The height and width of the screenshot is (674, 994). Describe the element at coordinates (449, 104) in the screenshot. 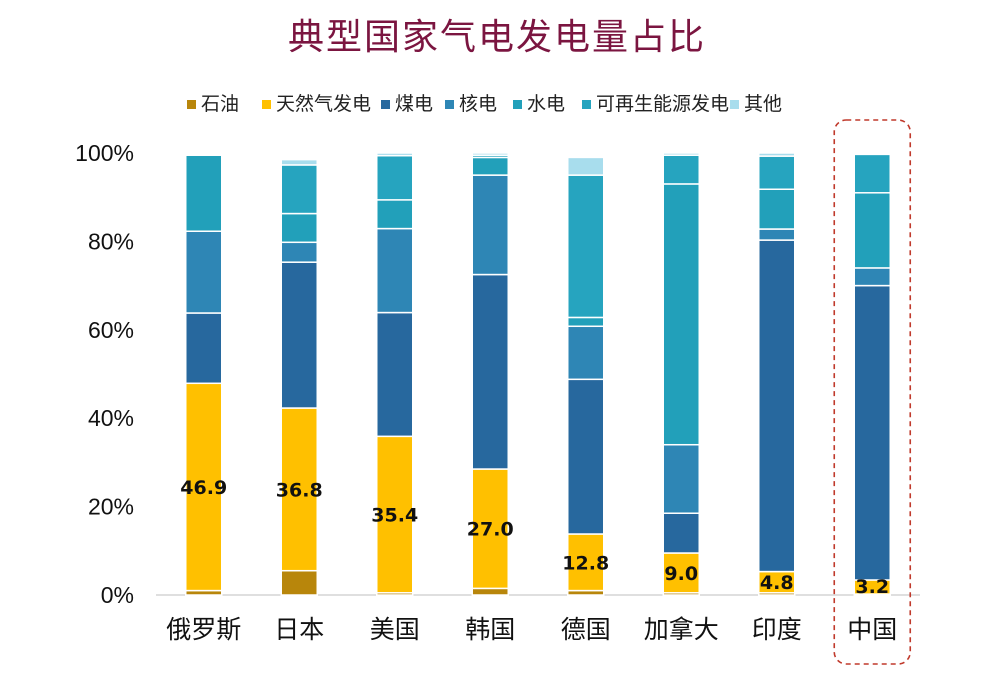

I see `legend-swatch-nuclear` at that location.